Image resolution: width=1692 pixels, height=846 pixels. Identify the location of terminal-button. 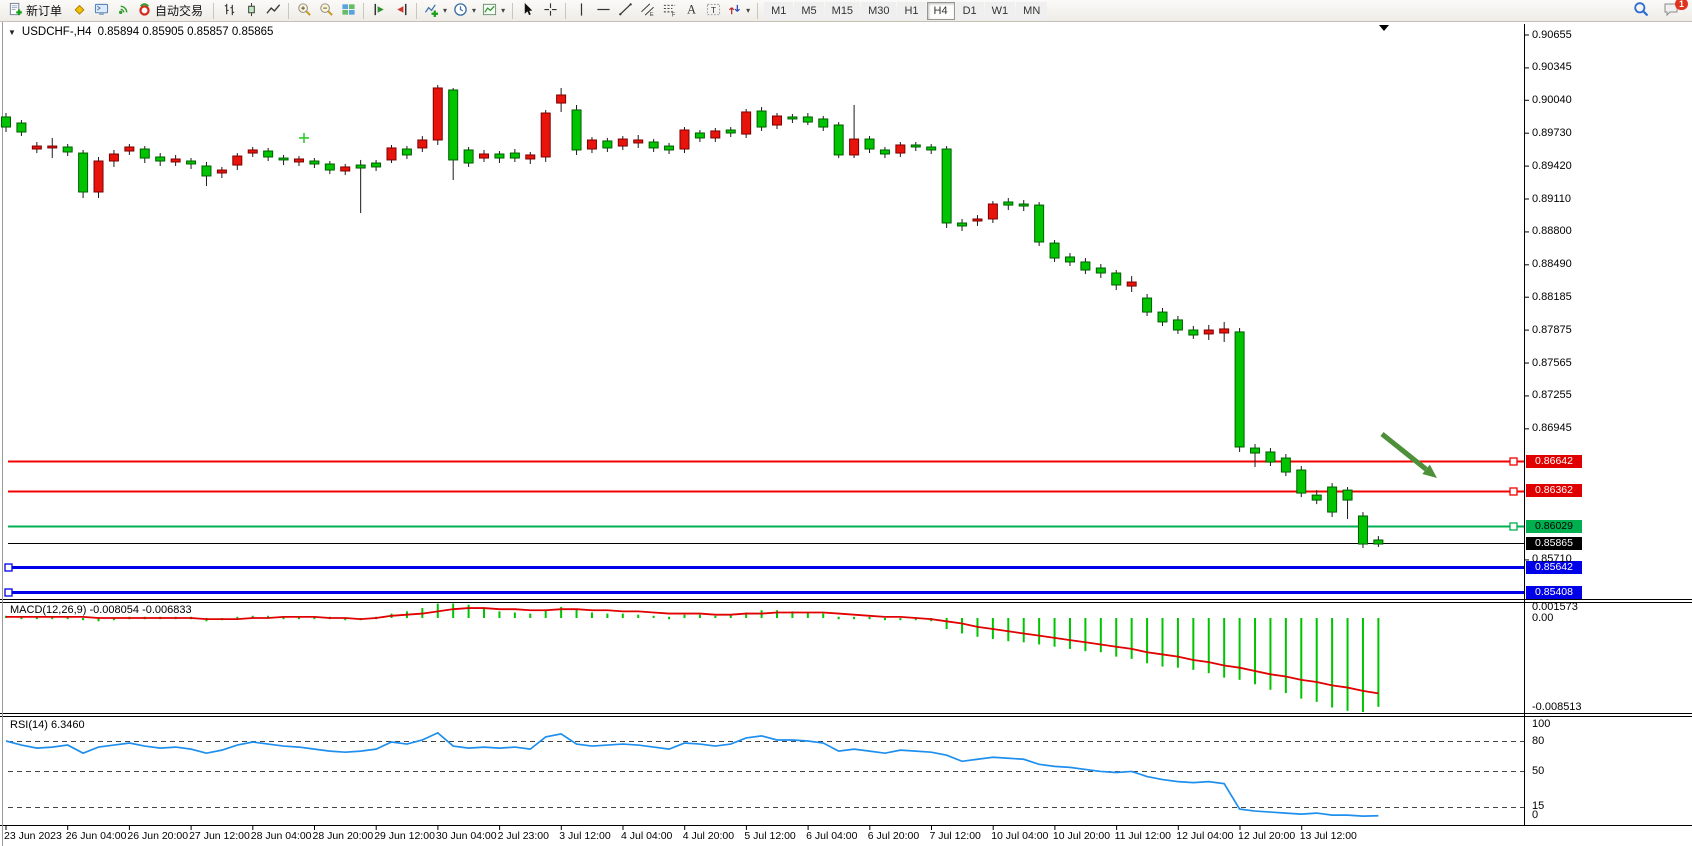
(101, 11).